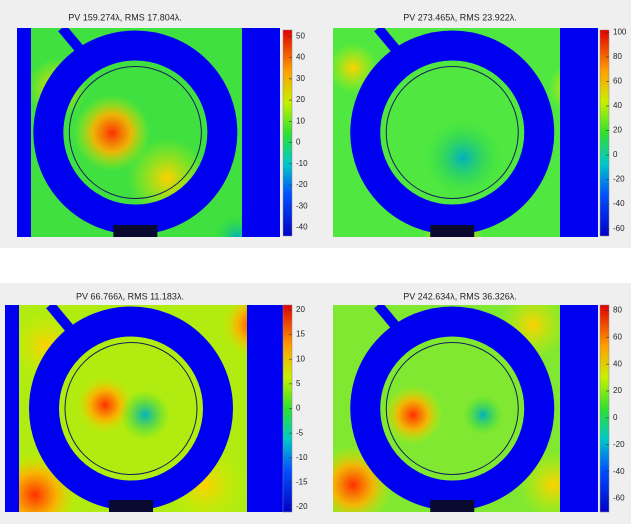  Describe the element at coordinates (620, 32) in the screenshot. I see `colorbar-tick-label: 100` at that location.